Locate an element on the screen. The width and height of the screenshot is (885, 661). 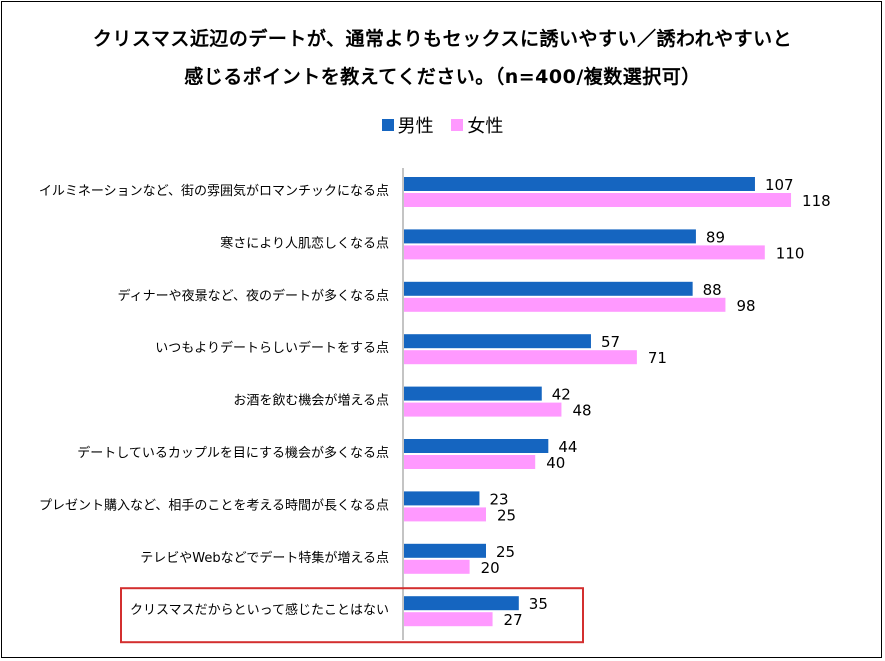
category-label-2: ディナーや夜景など、夜のデートが多くなる点 is located at coordinates (253, 296).